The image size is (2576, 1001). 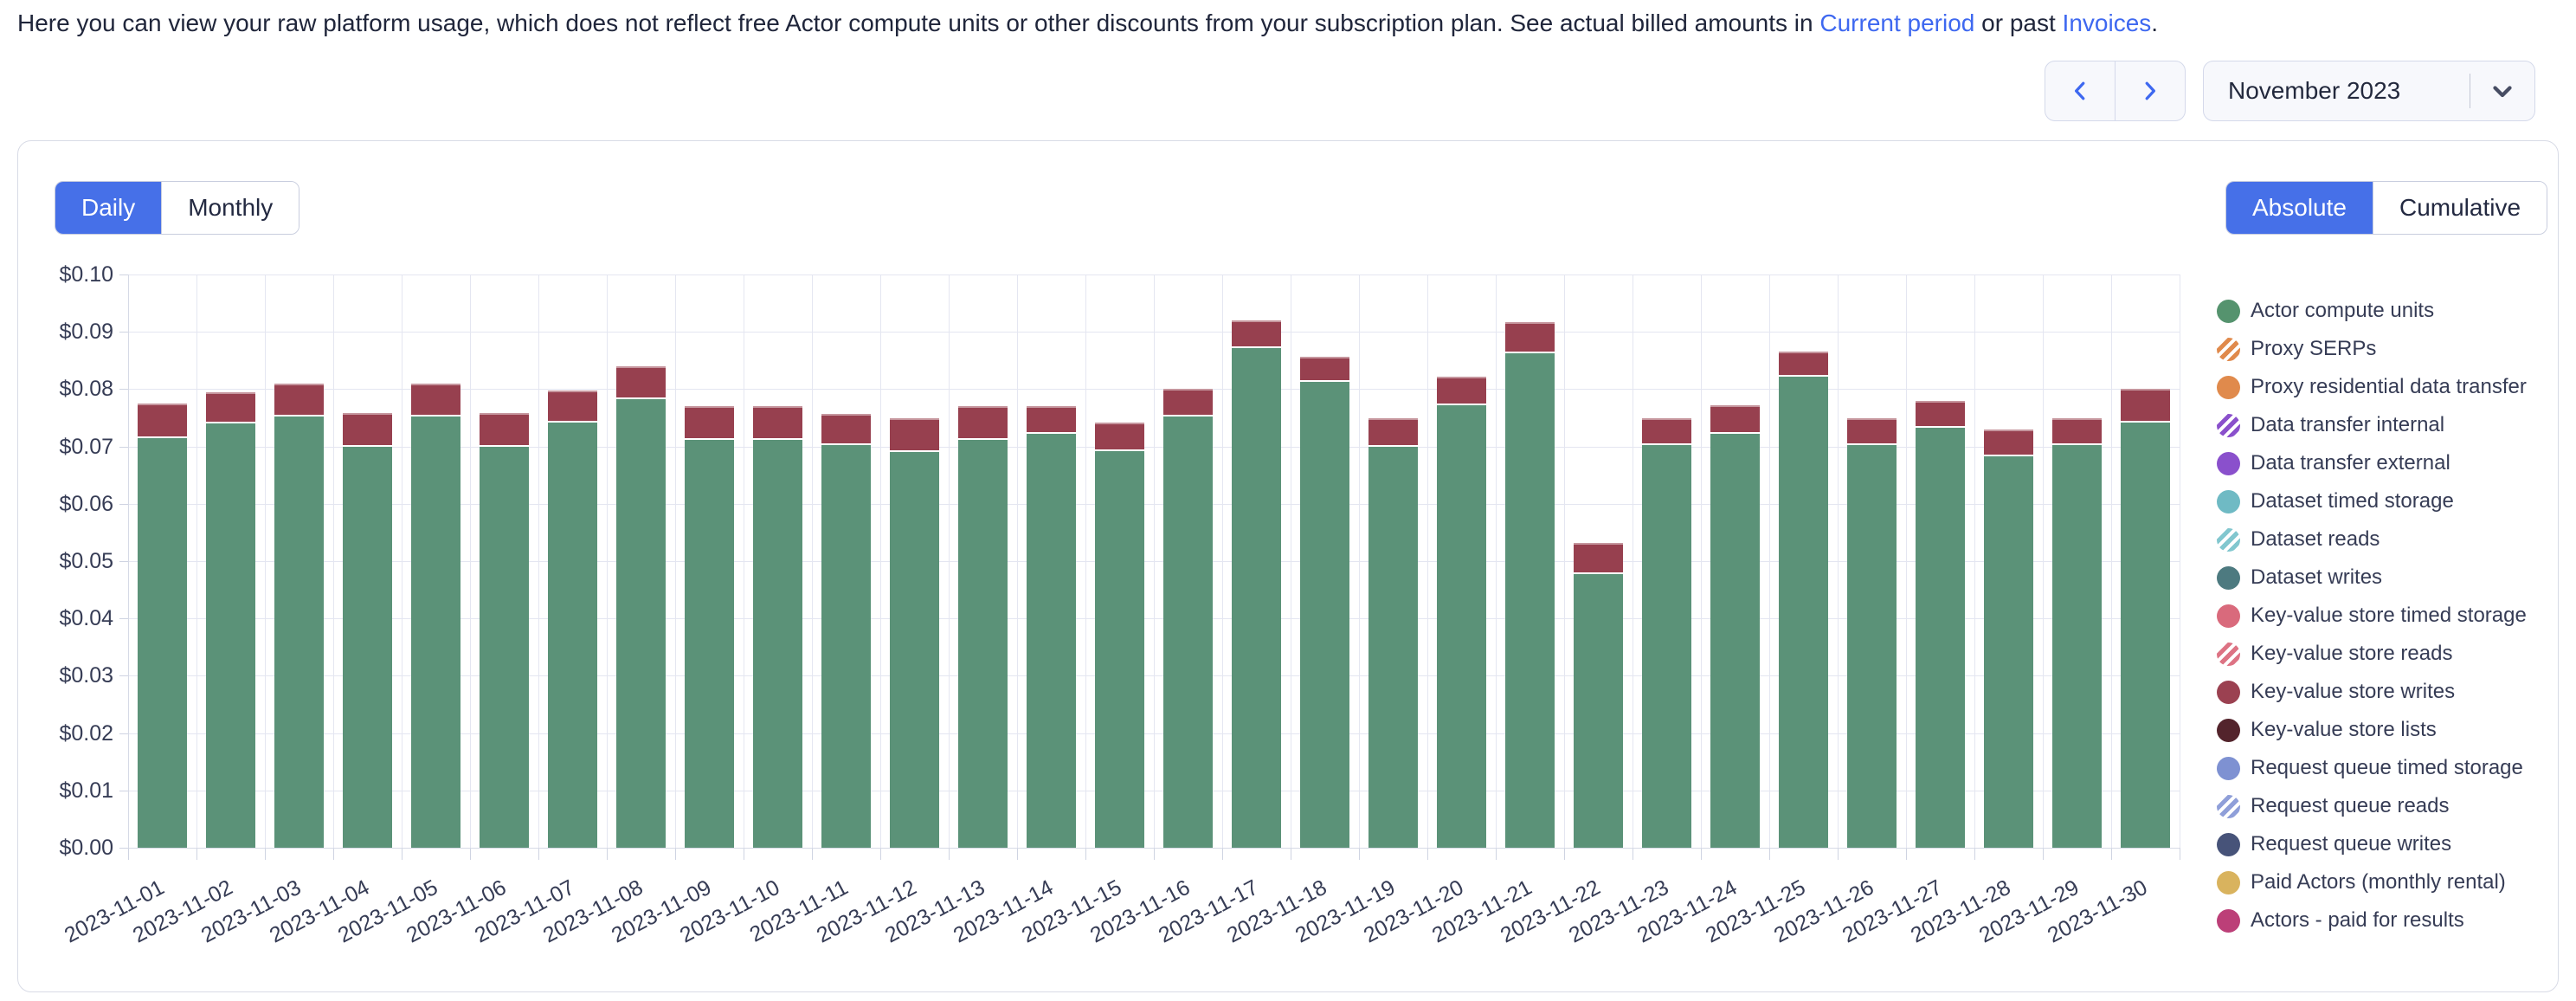 I want to click on legend-item-dataset-timed-storage: Dataset timed storage, so click(x=2372, y=501).